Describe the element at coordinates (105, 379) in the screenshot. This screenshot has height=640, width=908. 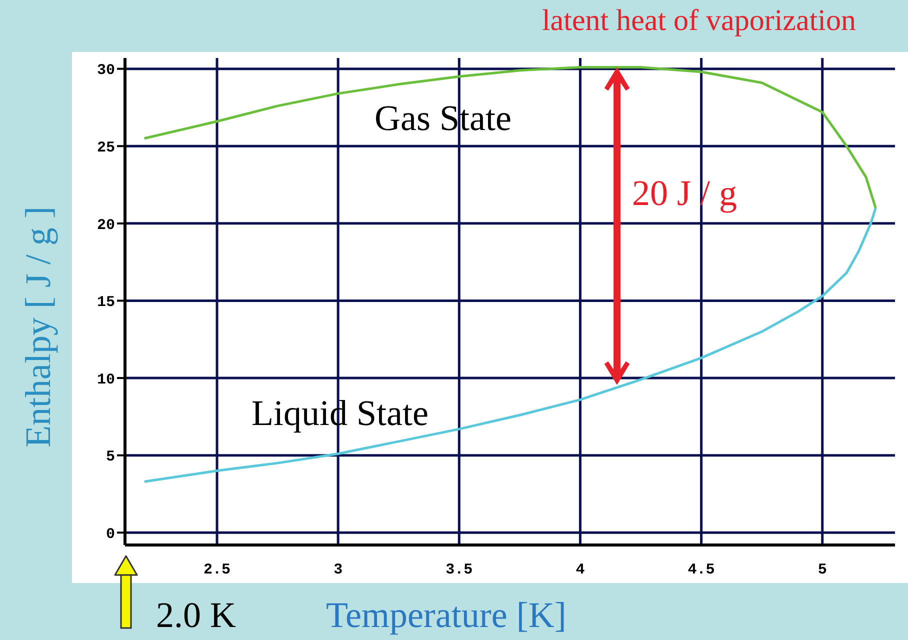
I see `y-tick-label: 10` at that location.